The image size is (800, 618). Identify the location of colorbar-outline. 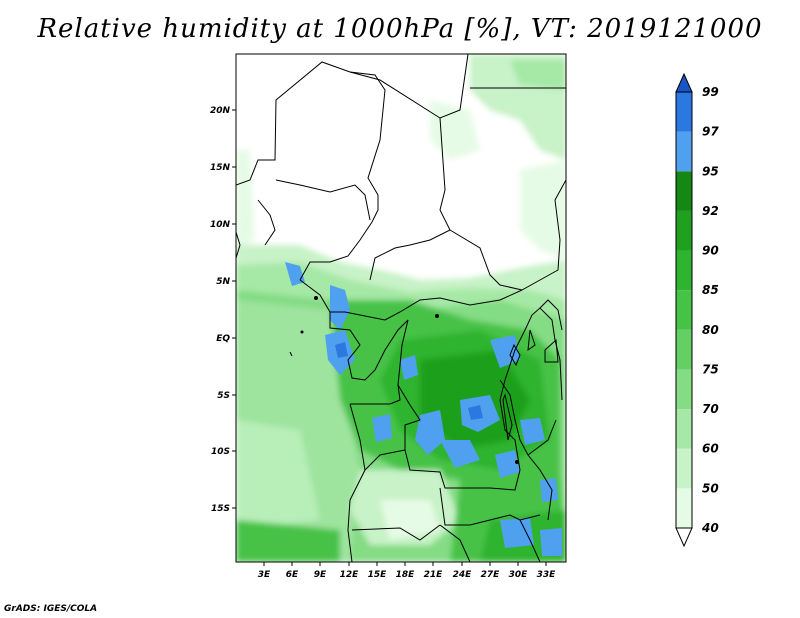
(684, 310).